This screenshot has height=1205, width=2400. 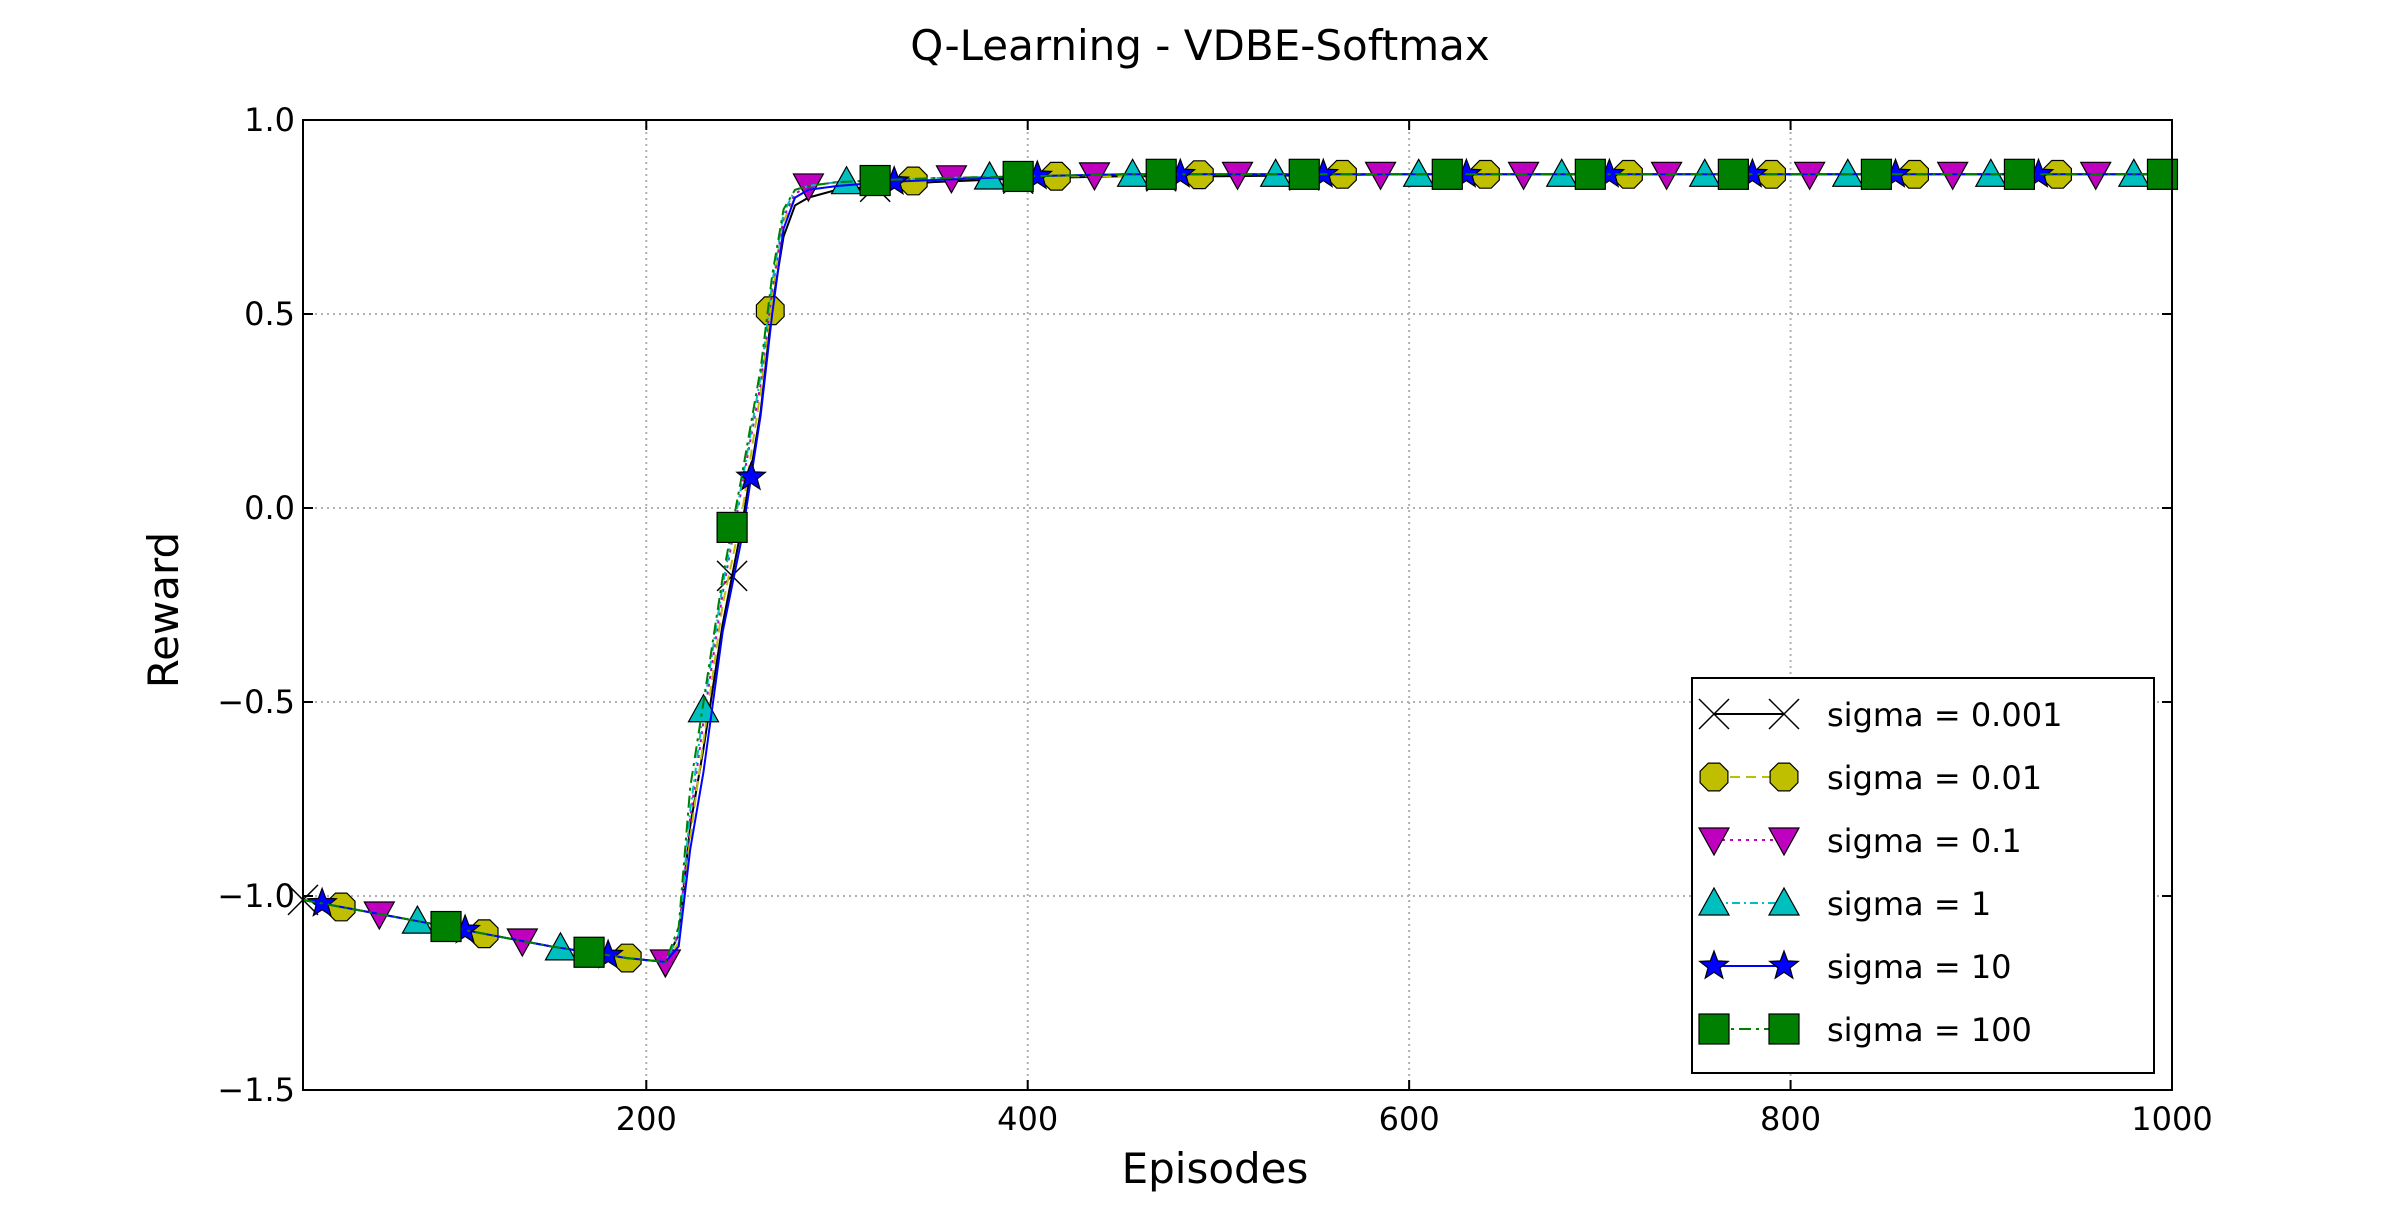 I want to click on legend-label: sigma = 0.01, so click(x=1934, y=778).